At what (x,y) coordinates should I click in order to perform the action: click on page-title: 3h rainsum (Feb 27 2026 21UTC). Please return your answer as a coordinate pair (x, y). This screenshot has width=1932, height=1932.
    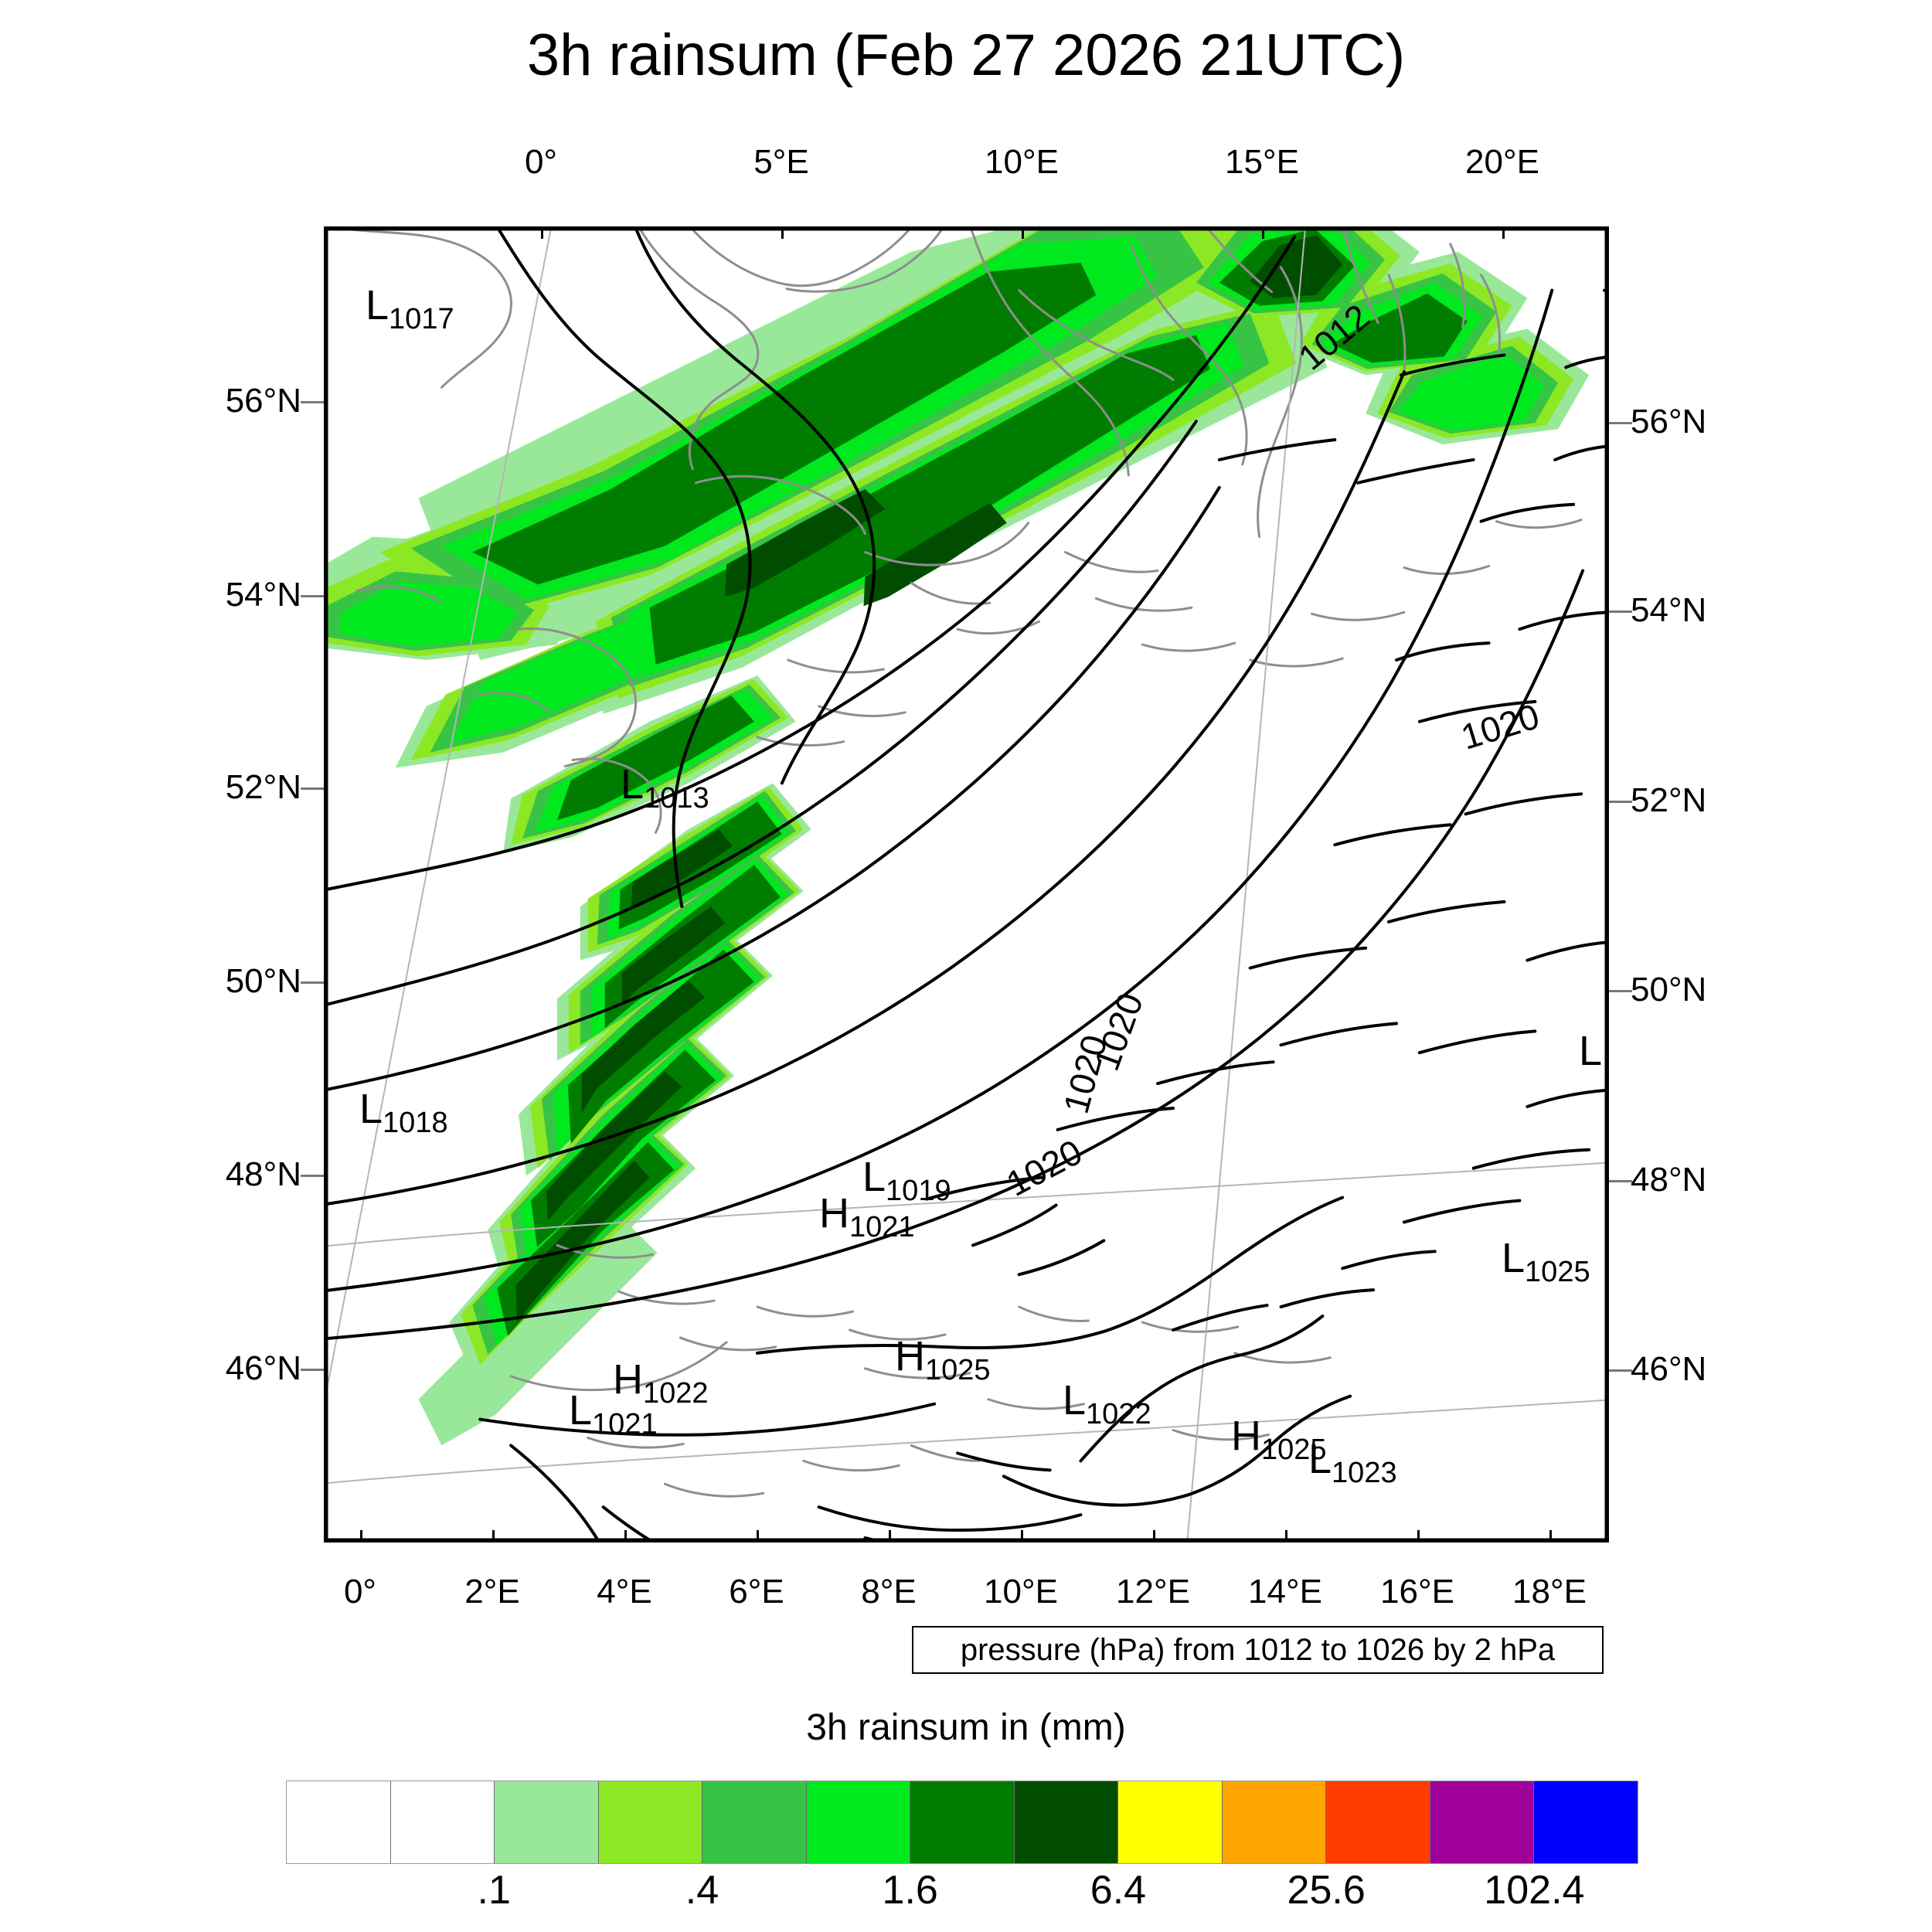
    Looking at the image, I should click on (966, 55).